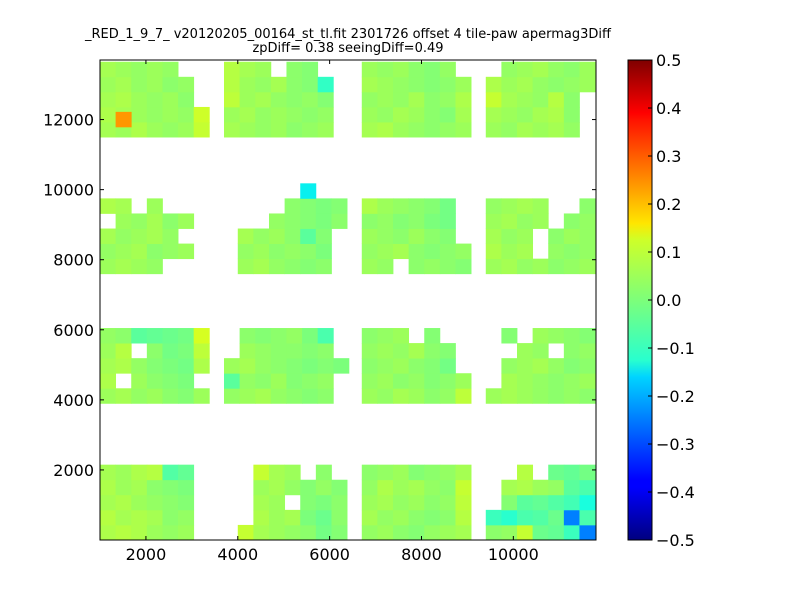 The height and width of the screenshot is (600, 800). What do you see at coordinates (73, 260) in the screenshot?
I see `y-tick-label: 8000` at bounding box center [73, 260].